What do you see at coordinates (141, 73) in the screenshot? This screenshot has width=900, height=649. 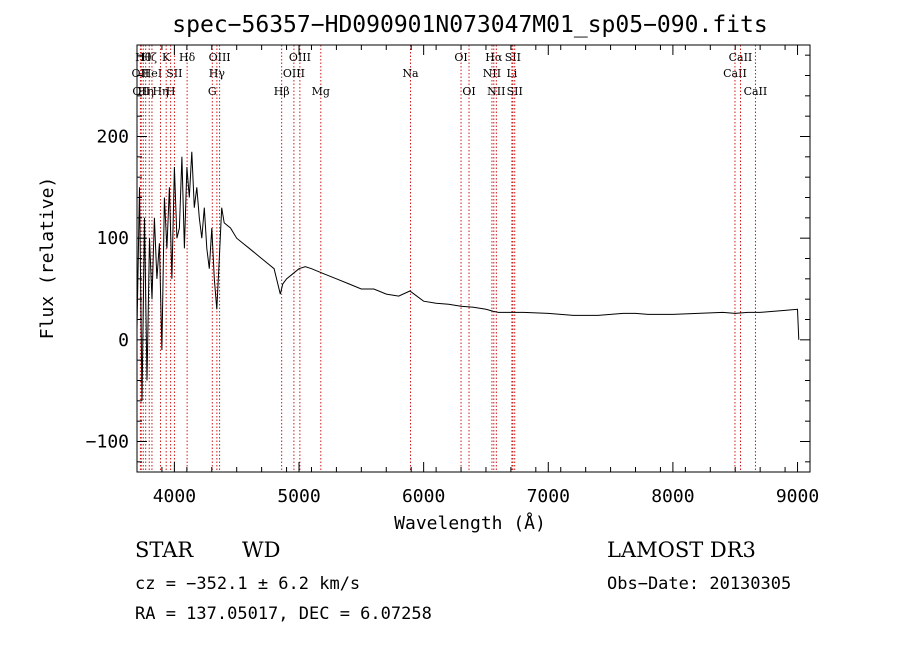 I see `marker-label: OII` at bounding box center [141, 73].